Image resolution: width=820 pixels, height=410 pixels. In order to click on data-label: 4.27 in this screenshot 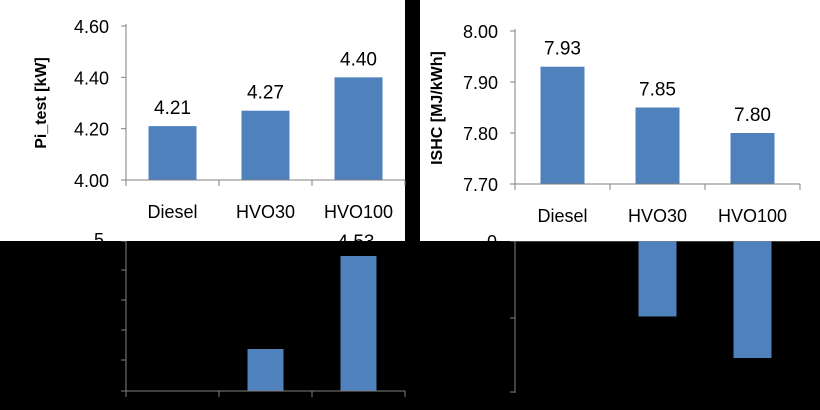, I will do `click(265, 93)`.